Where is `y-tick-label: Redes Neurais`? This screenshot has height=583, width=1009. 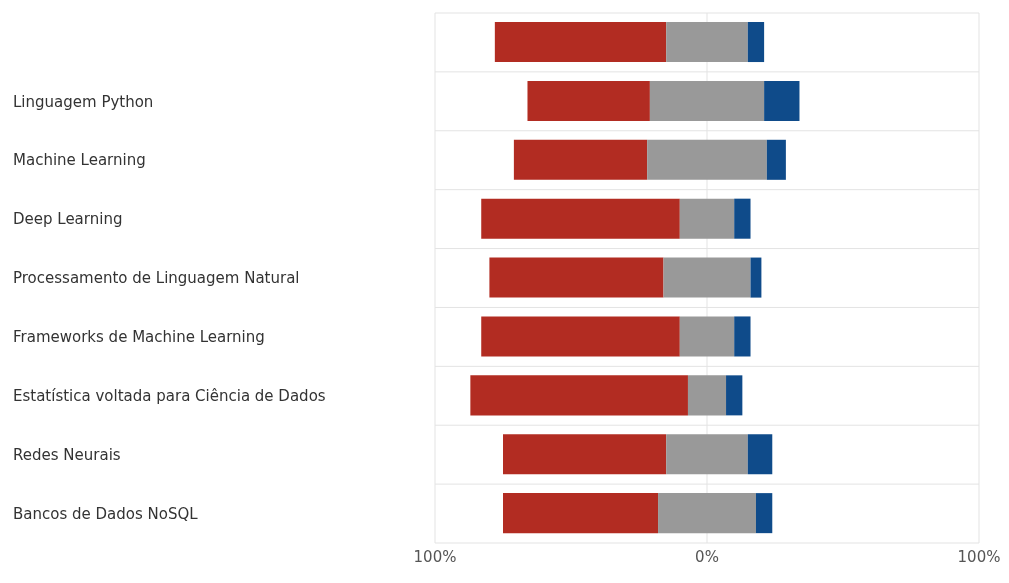
y-tick-label: Redes Neurais is located at coordinates (67, 454).